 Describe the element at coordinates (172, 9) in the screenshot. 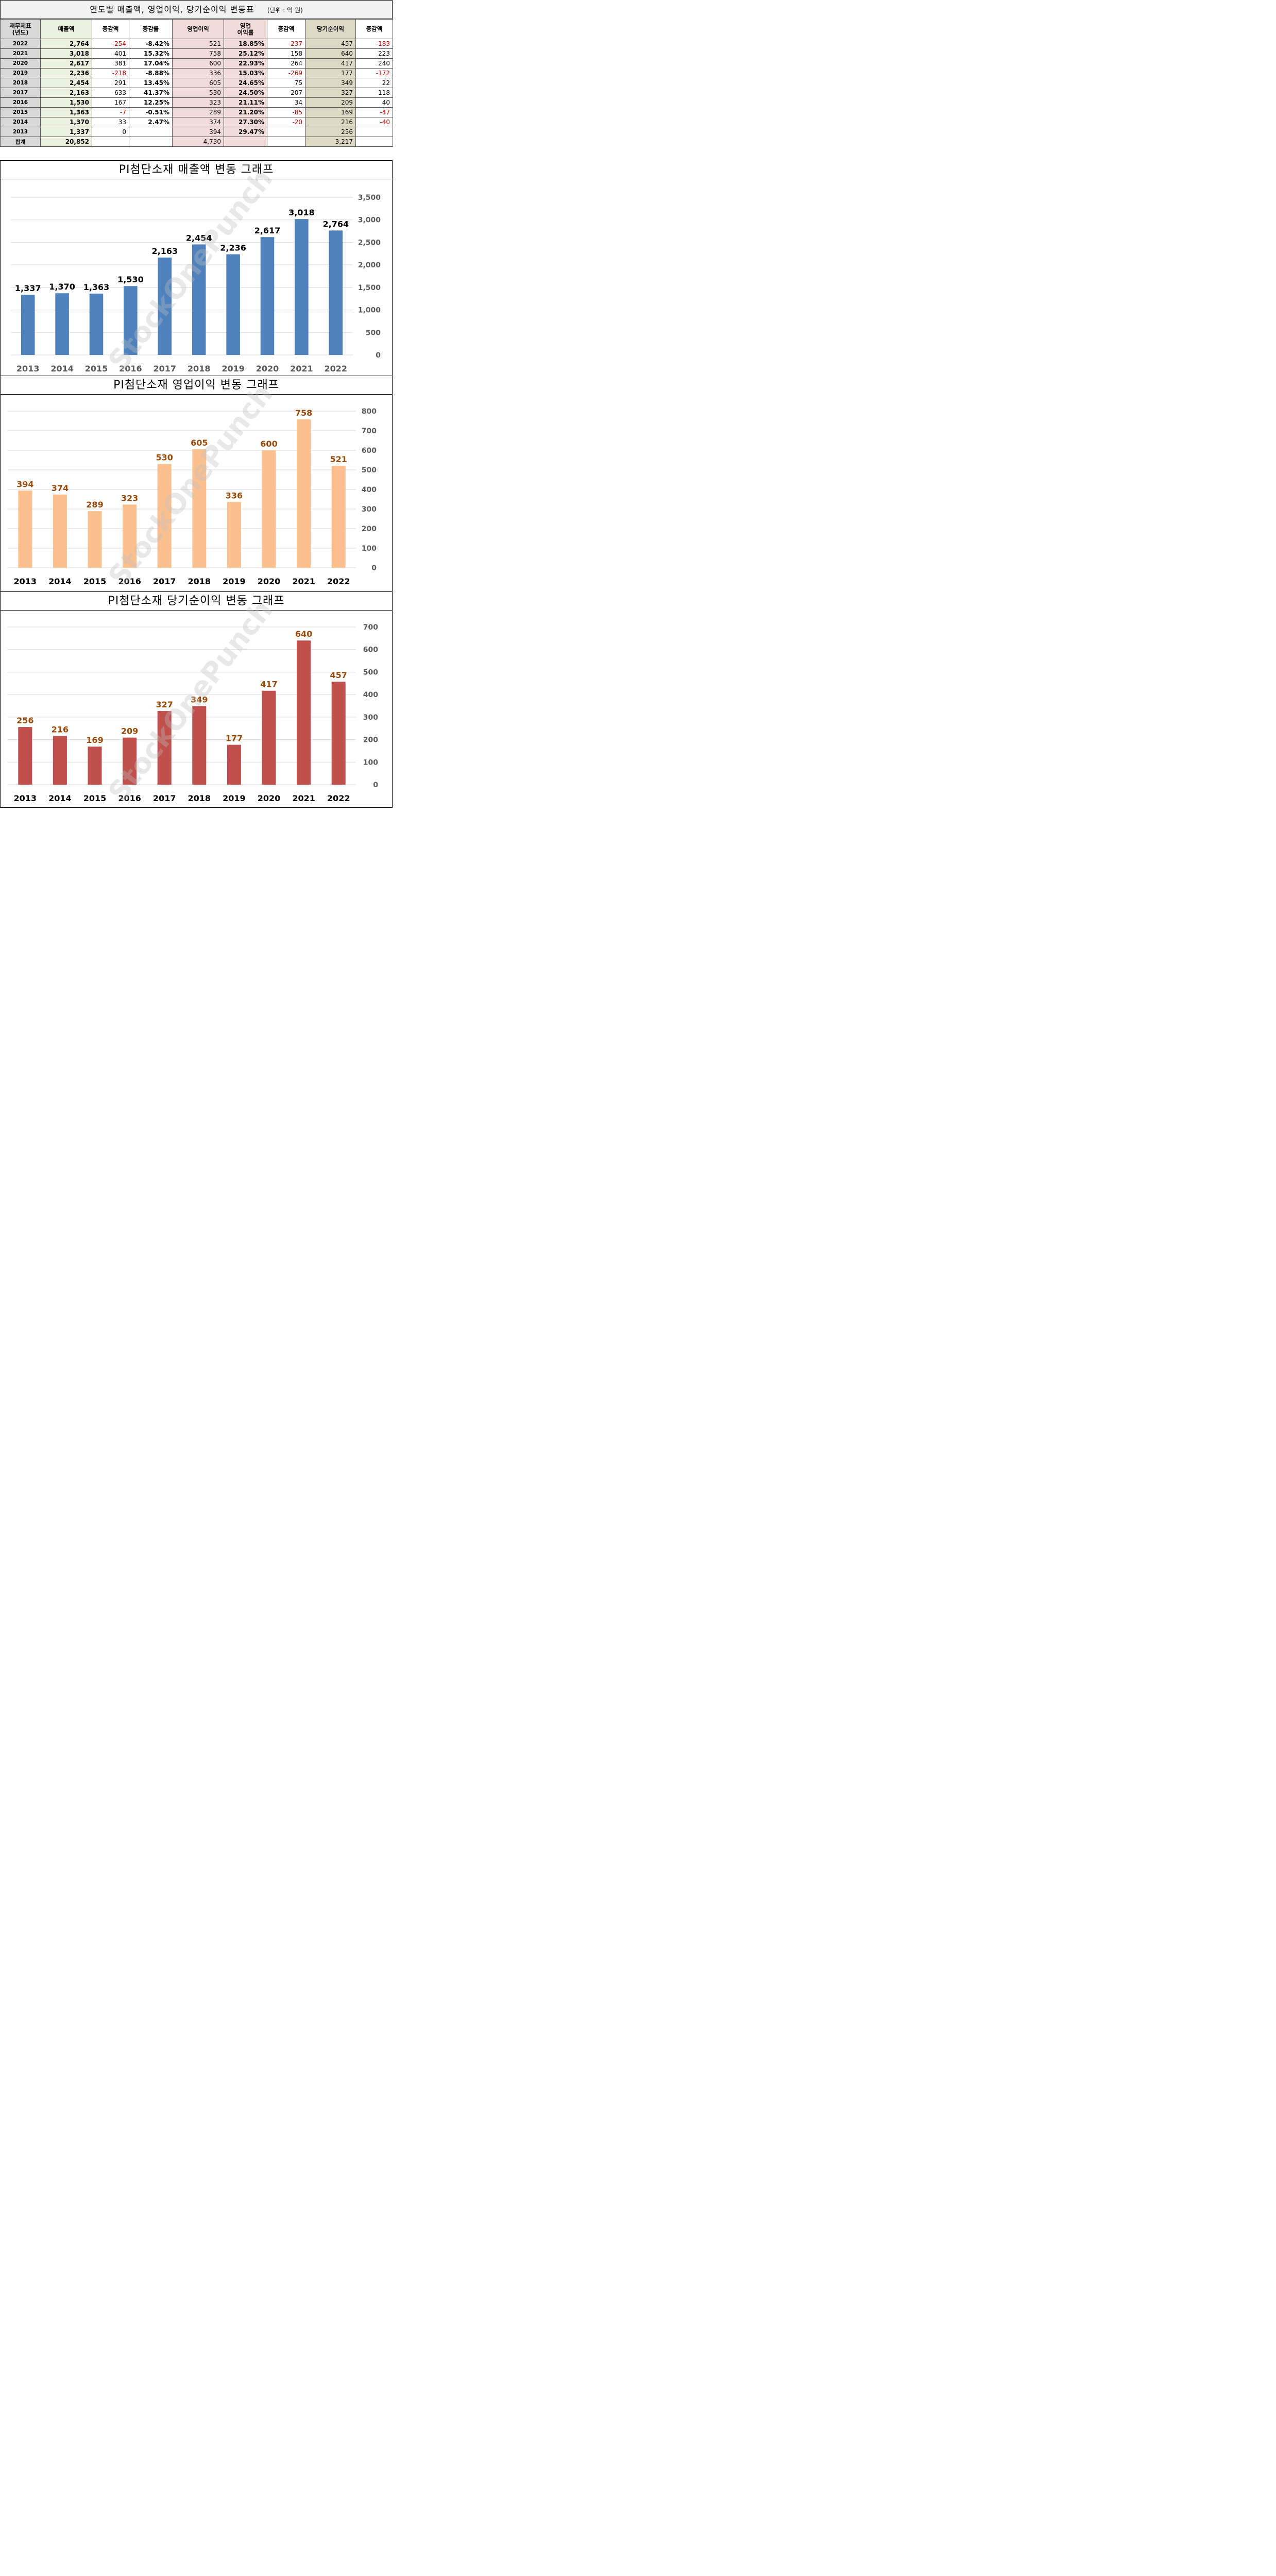

I see `table-title-text: 연도별 매출액, 영업이익, 당기순이익 변동표` at that location.